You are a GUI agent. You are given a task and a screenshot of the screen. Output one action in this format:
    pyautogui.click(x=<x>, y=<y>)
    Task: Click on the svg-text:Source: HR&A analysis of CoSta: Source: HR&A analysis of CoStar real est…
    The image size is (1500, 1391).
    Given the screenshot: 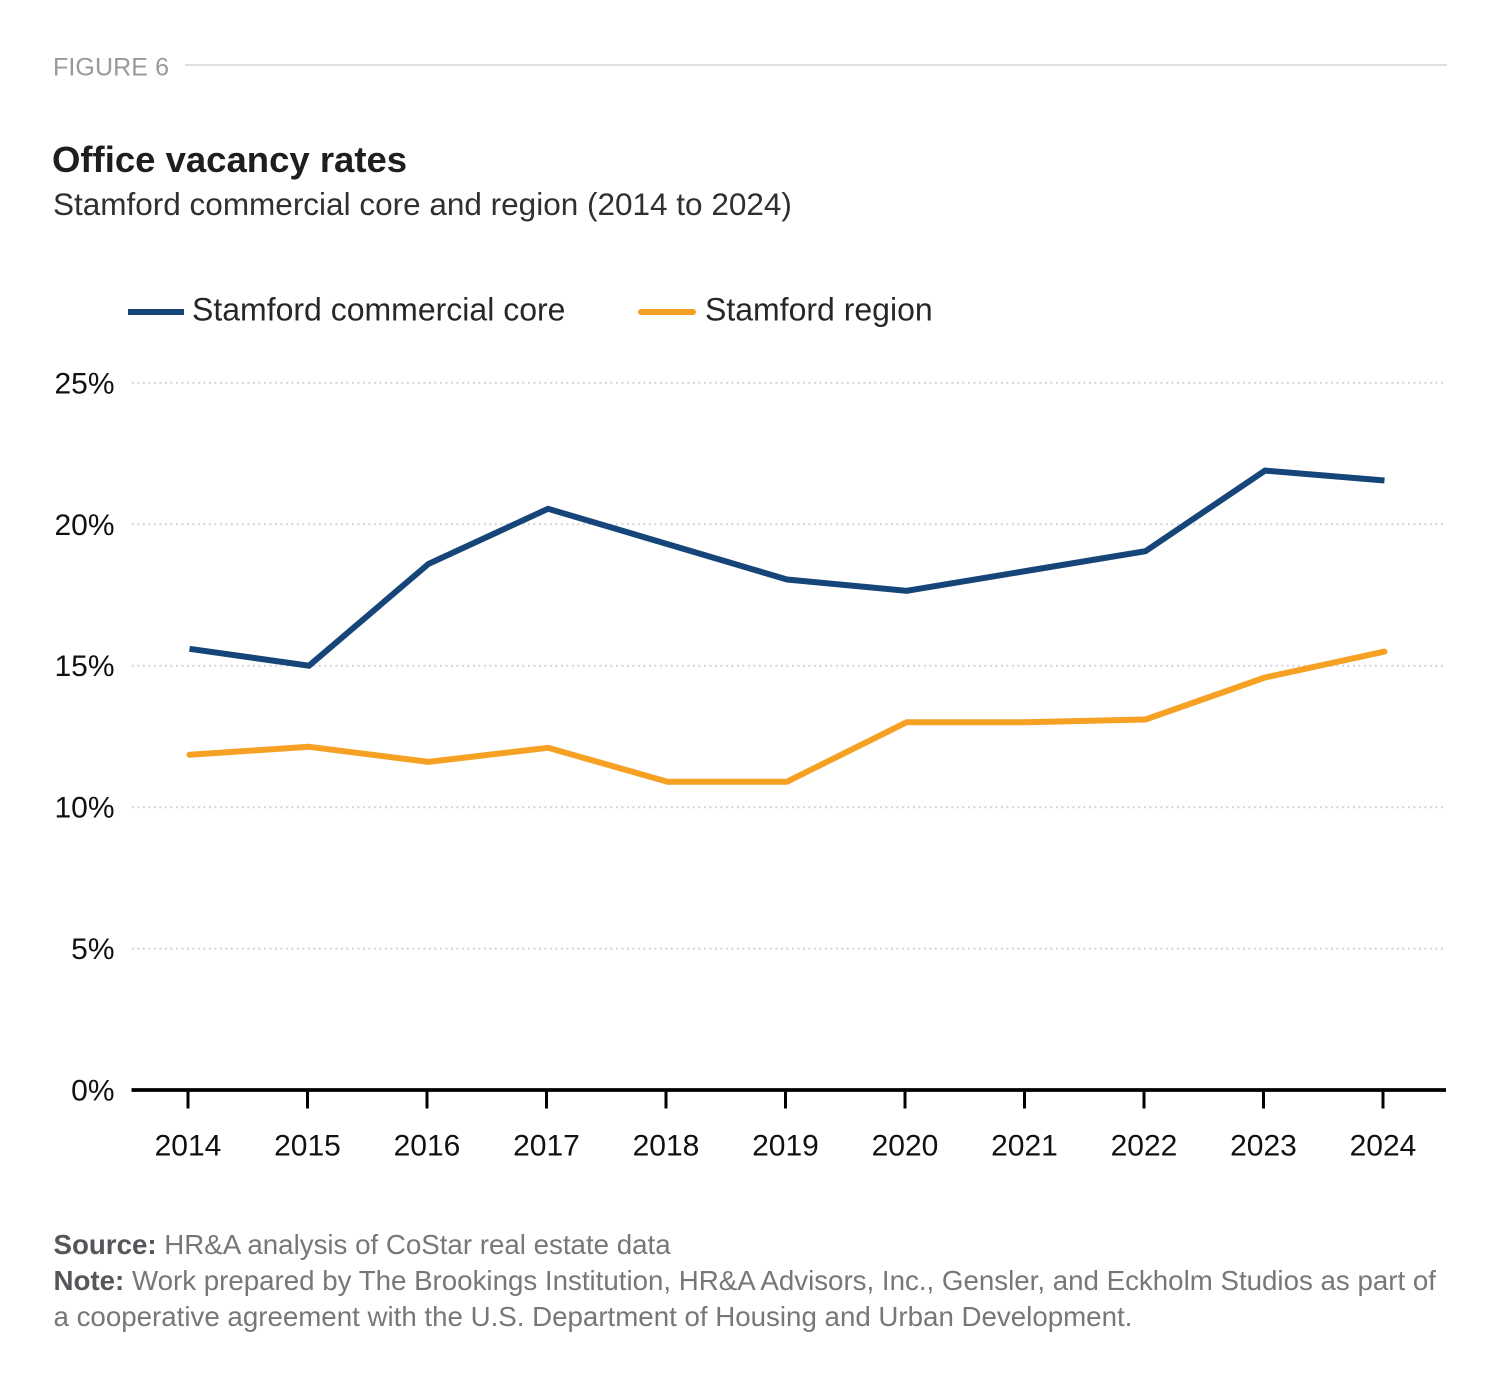 What is the action you would take?
    pyautogui.click(x=363, y=1244)
    